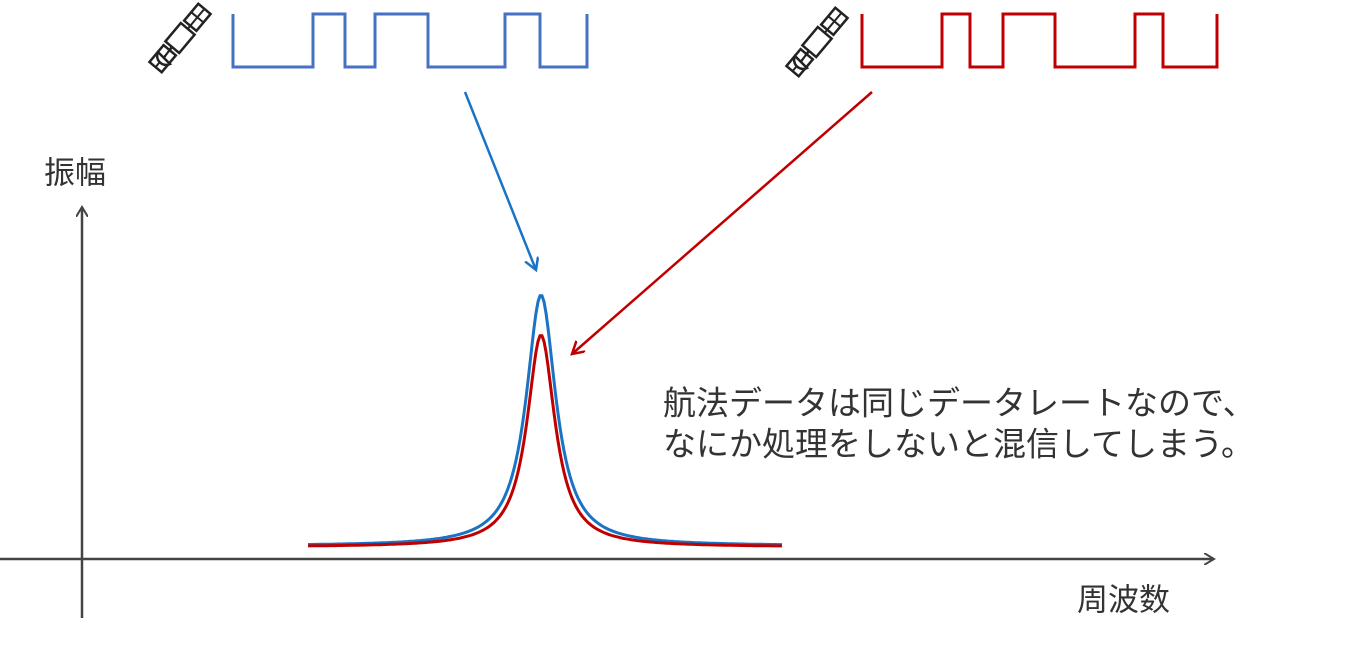  What do you see at coordinates (75, 174) in the screenshot?
I see `y-axis-label: 振幅` at bounding box center [75, 174].